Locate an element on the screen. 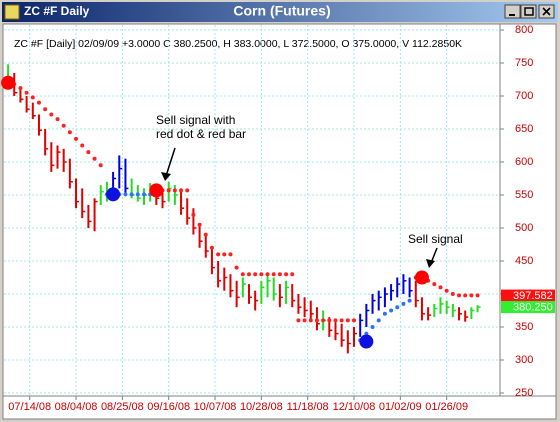  annotation-arrows is located at coordinates (299, 207).